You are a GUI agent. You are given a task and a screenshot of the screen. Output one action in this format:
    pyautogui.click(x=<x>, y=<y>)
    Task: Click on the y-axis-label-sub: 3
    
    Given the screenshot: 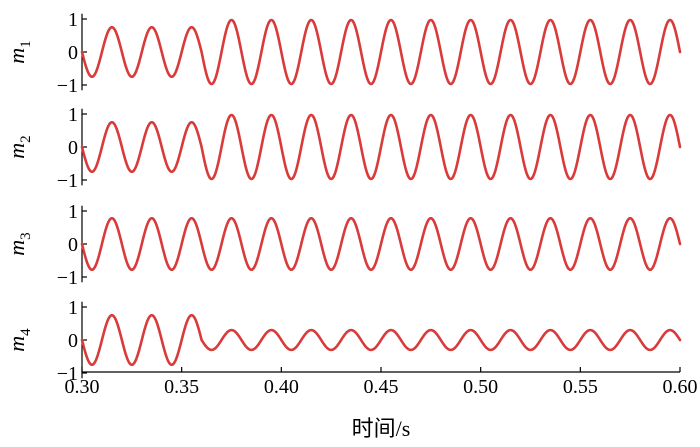 What is the action you would take?
    pyautogui.click(x=26, y=236)
    